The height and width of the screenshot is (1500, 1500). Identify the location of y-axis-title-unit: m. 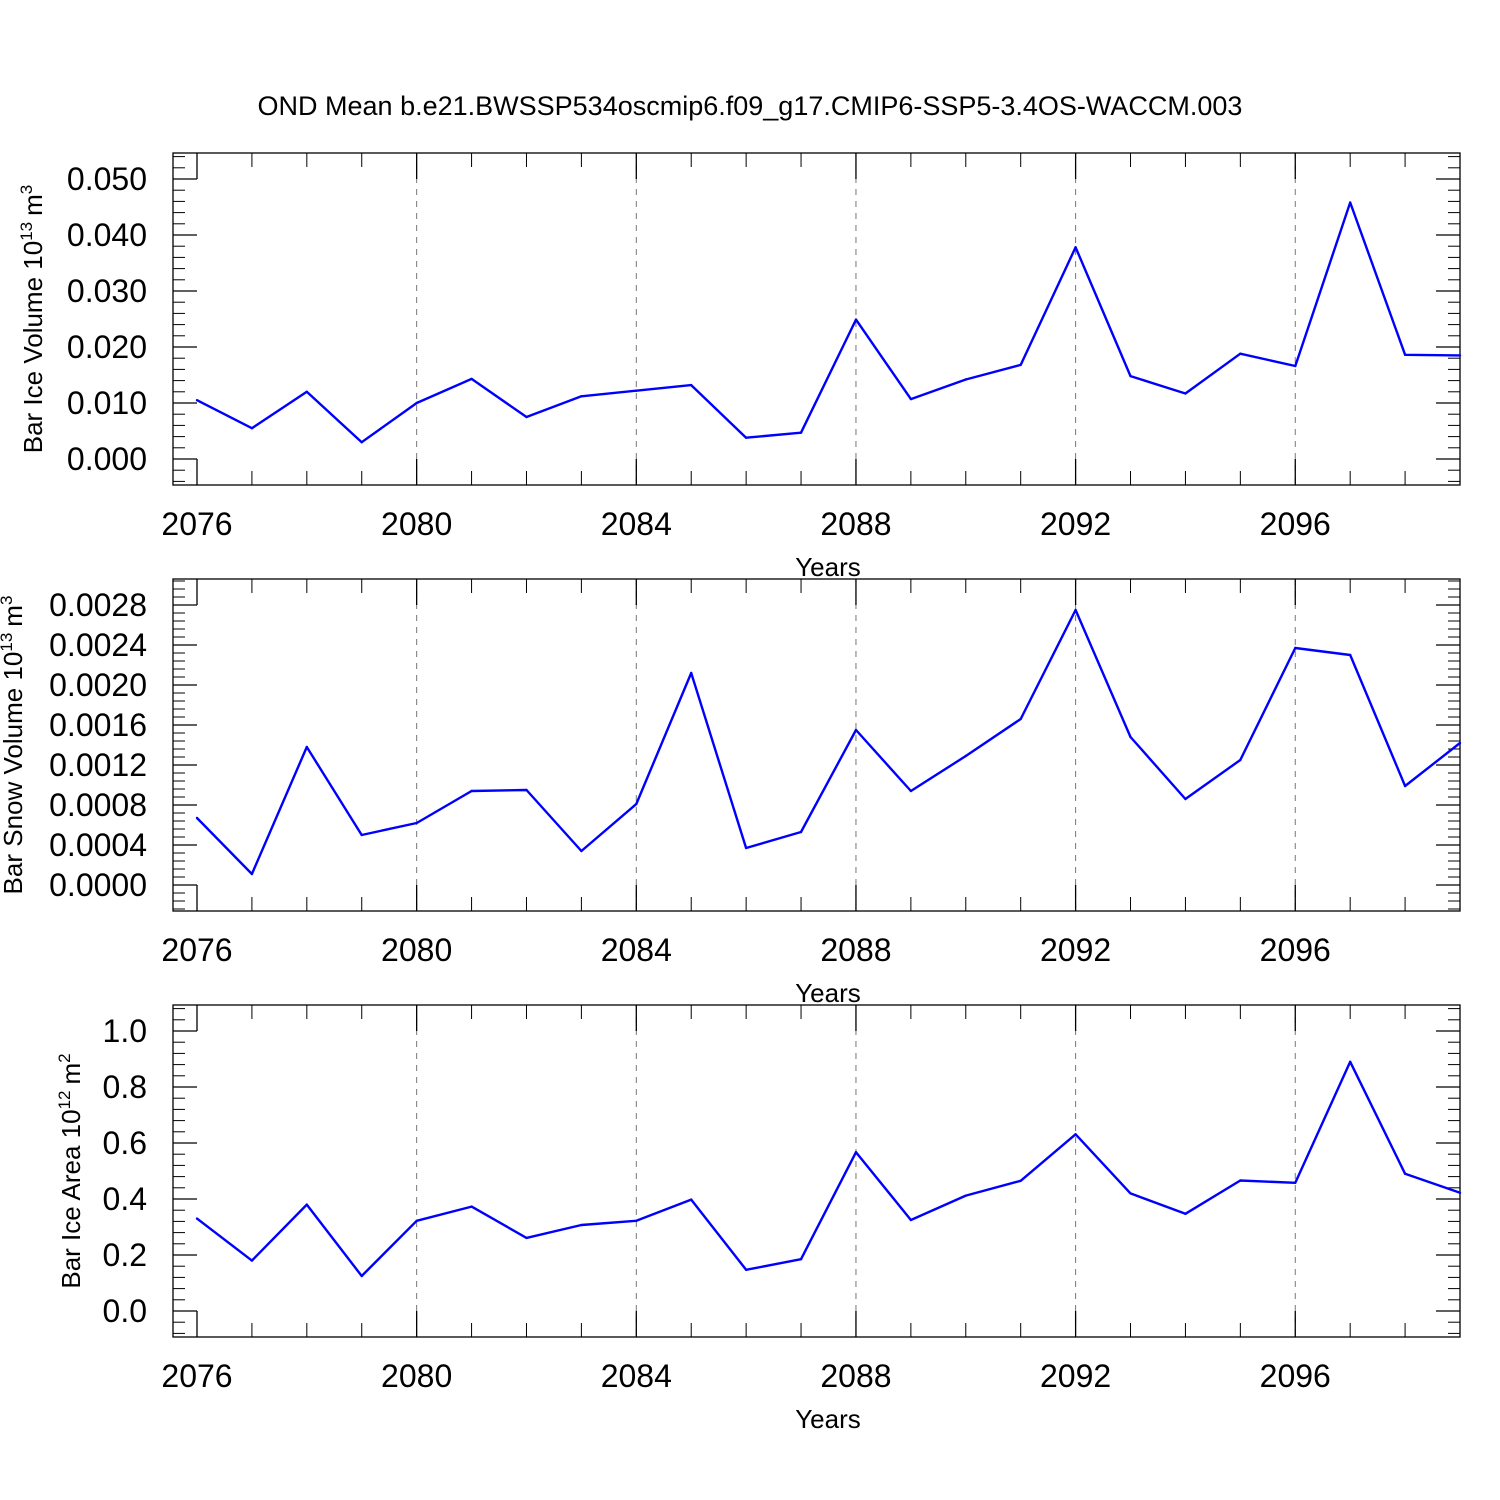
(14, 616).